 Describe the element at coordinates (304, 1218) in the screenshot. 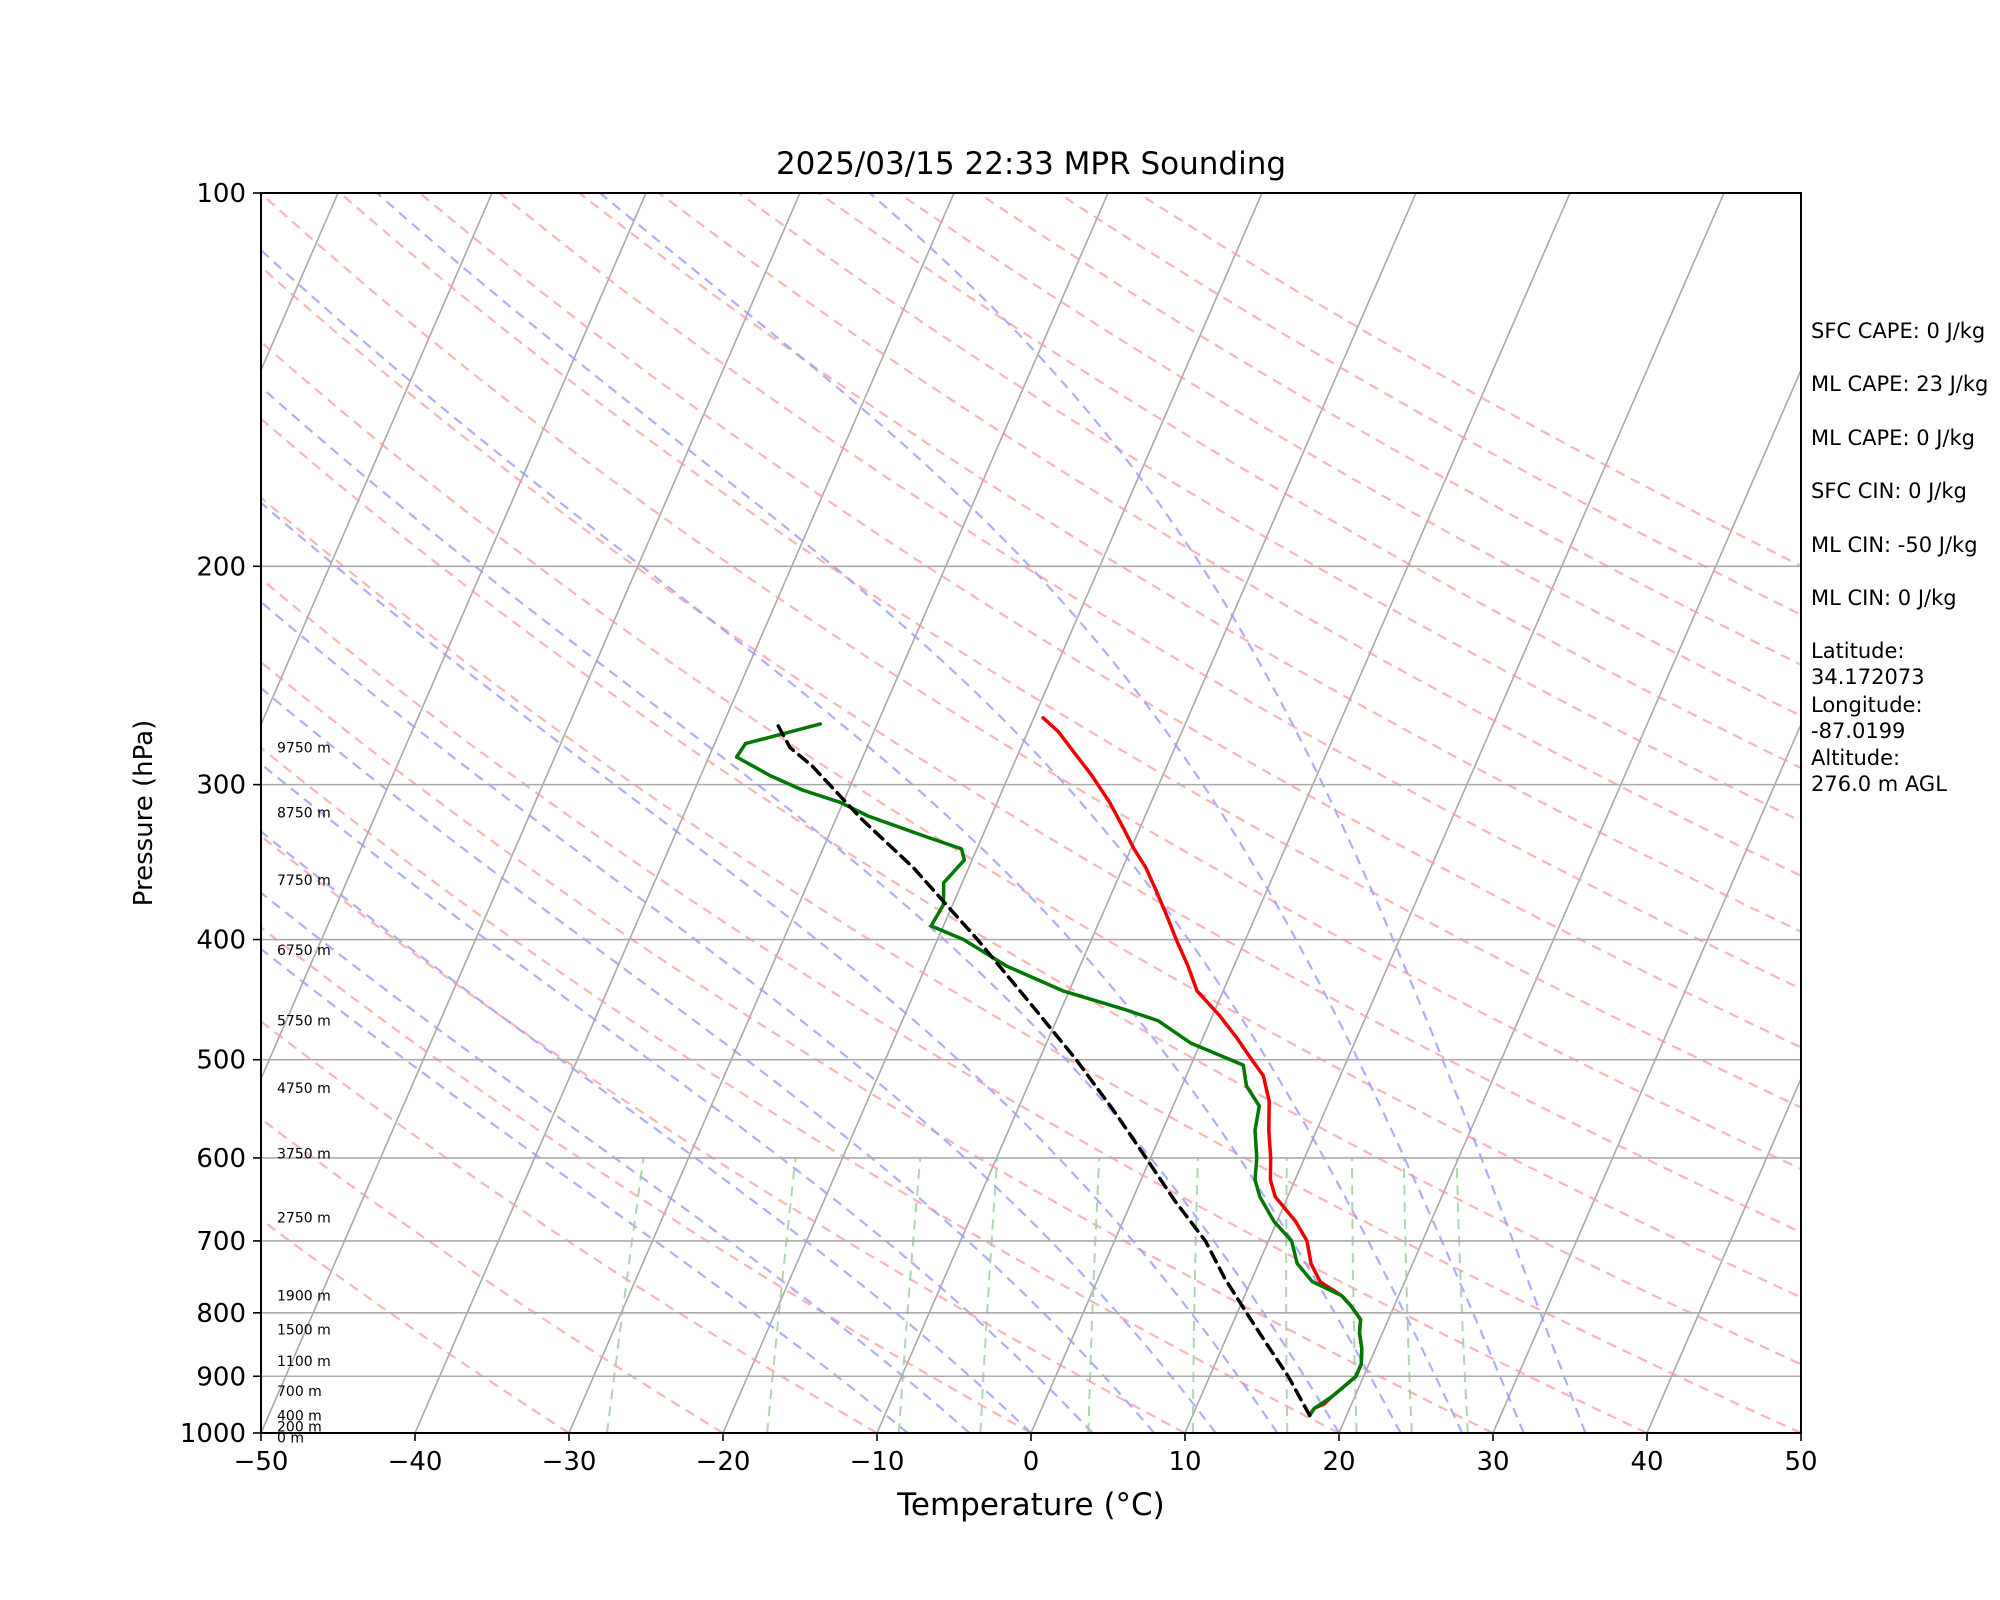

I see `height-label: 2750 m` at that location.